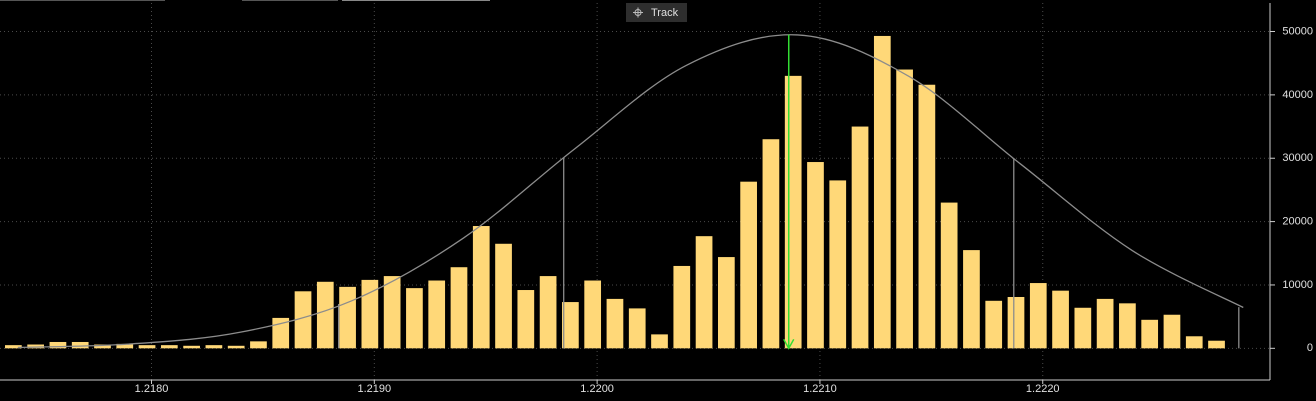 Image resolution: width=1316 pixels, height=401 pixels. Describe the element at coordinates (1043, 389) in the screenshot. I see `x-tick-label: 1.2220` at that location.